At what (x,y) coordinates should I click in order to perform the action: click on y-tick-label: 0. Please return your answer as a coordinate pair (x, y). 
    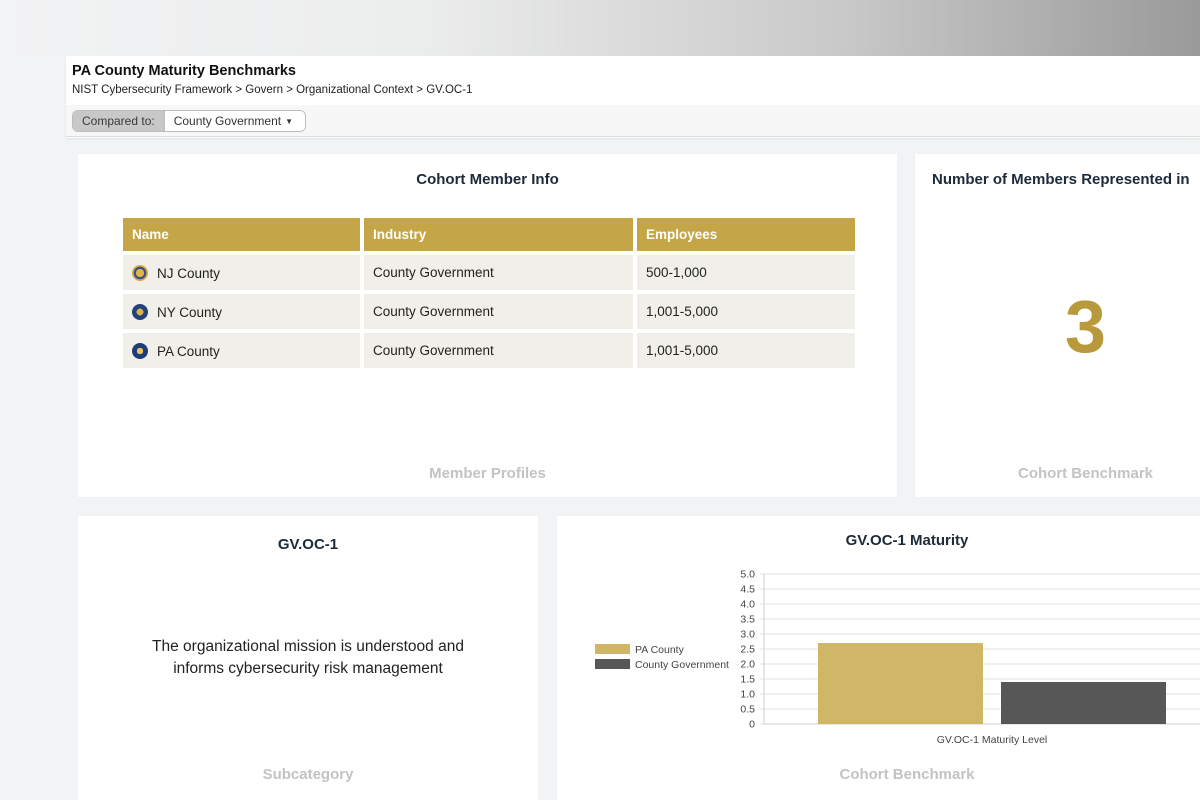
    Looking at the image, I should click on (752, 725).